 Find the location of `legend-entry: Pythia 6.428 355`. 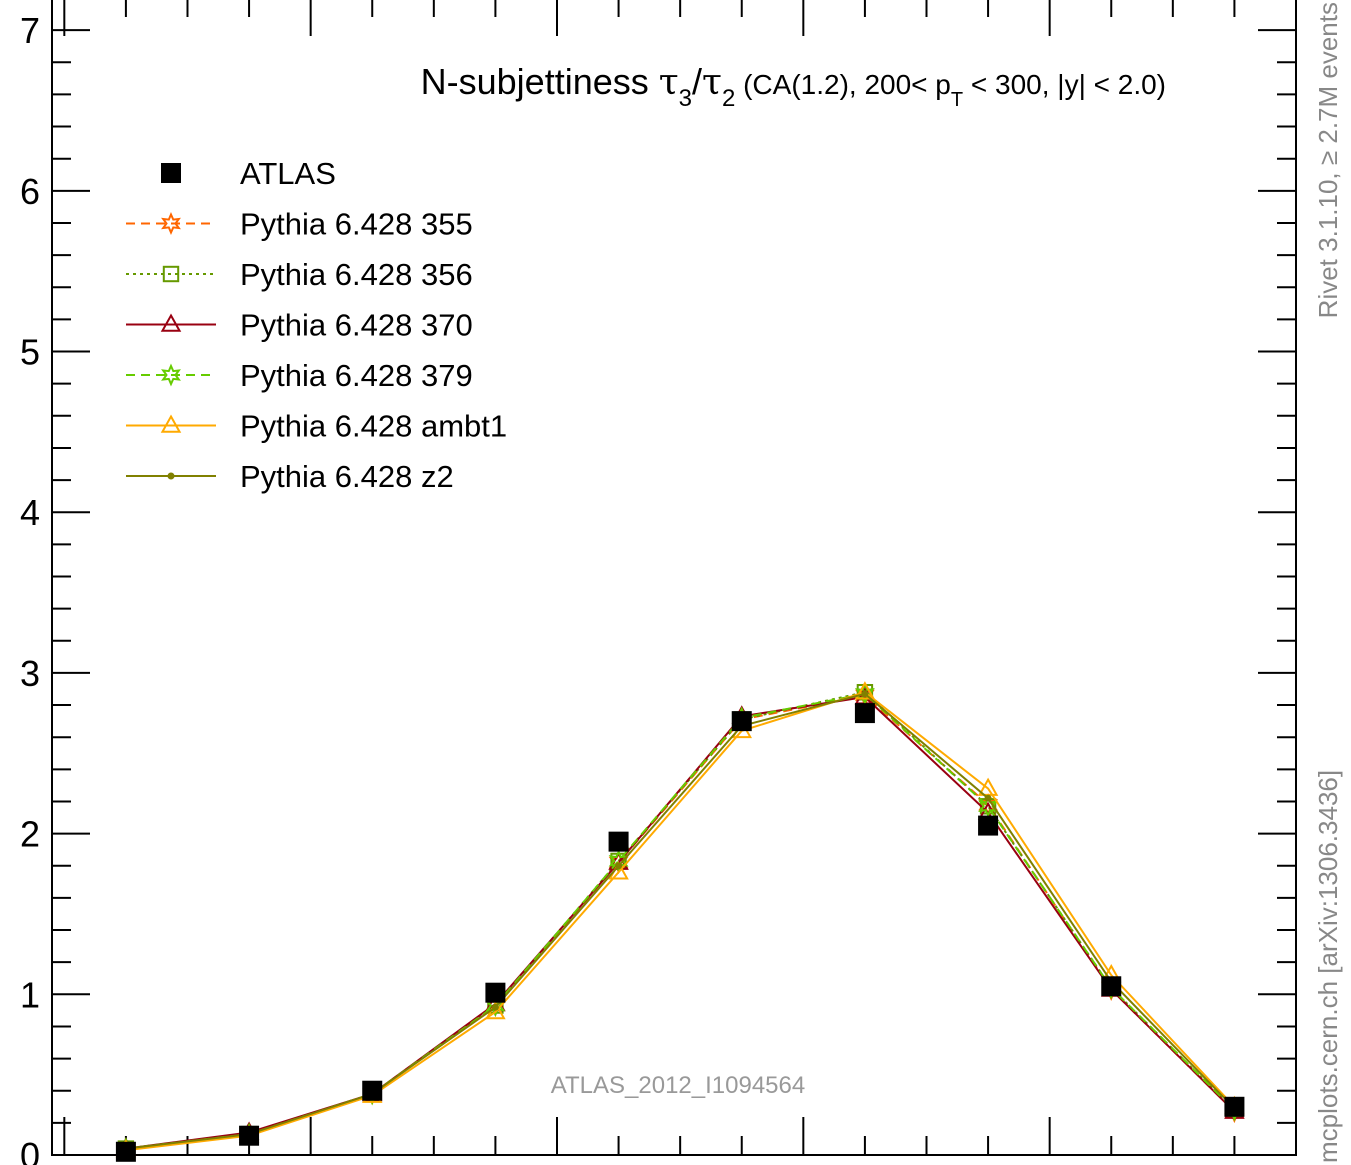

legend-entry: Pythia 6.428 355 is located at coordinates (299, 224).